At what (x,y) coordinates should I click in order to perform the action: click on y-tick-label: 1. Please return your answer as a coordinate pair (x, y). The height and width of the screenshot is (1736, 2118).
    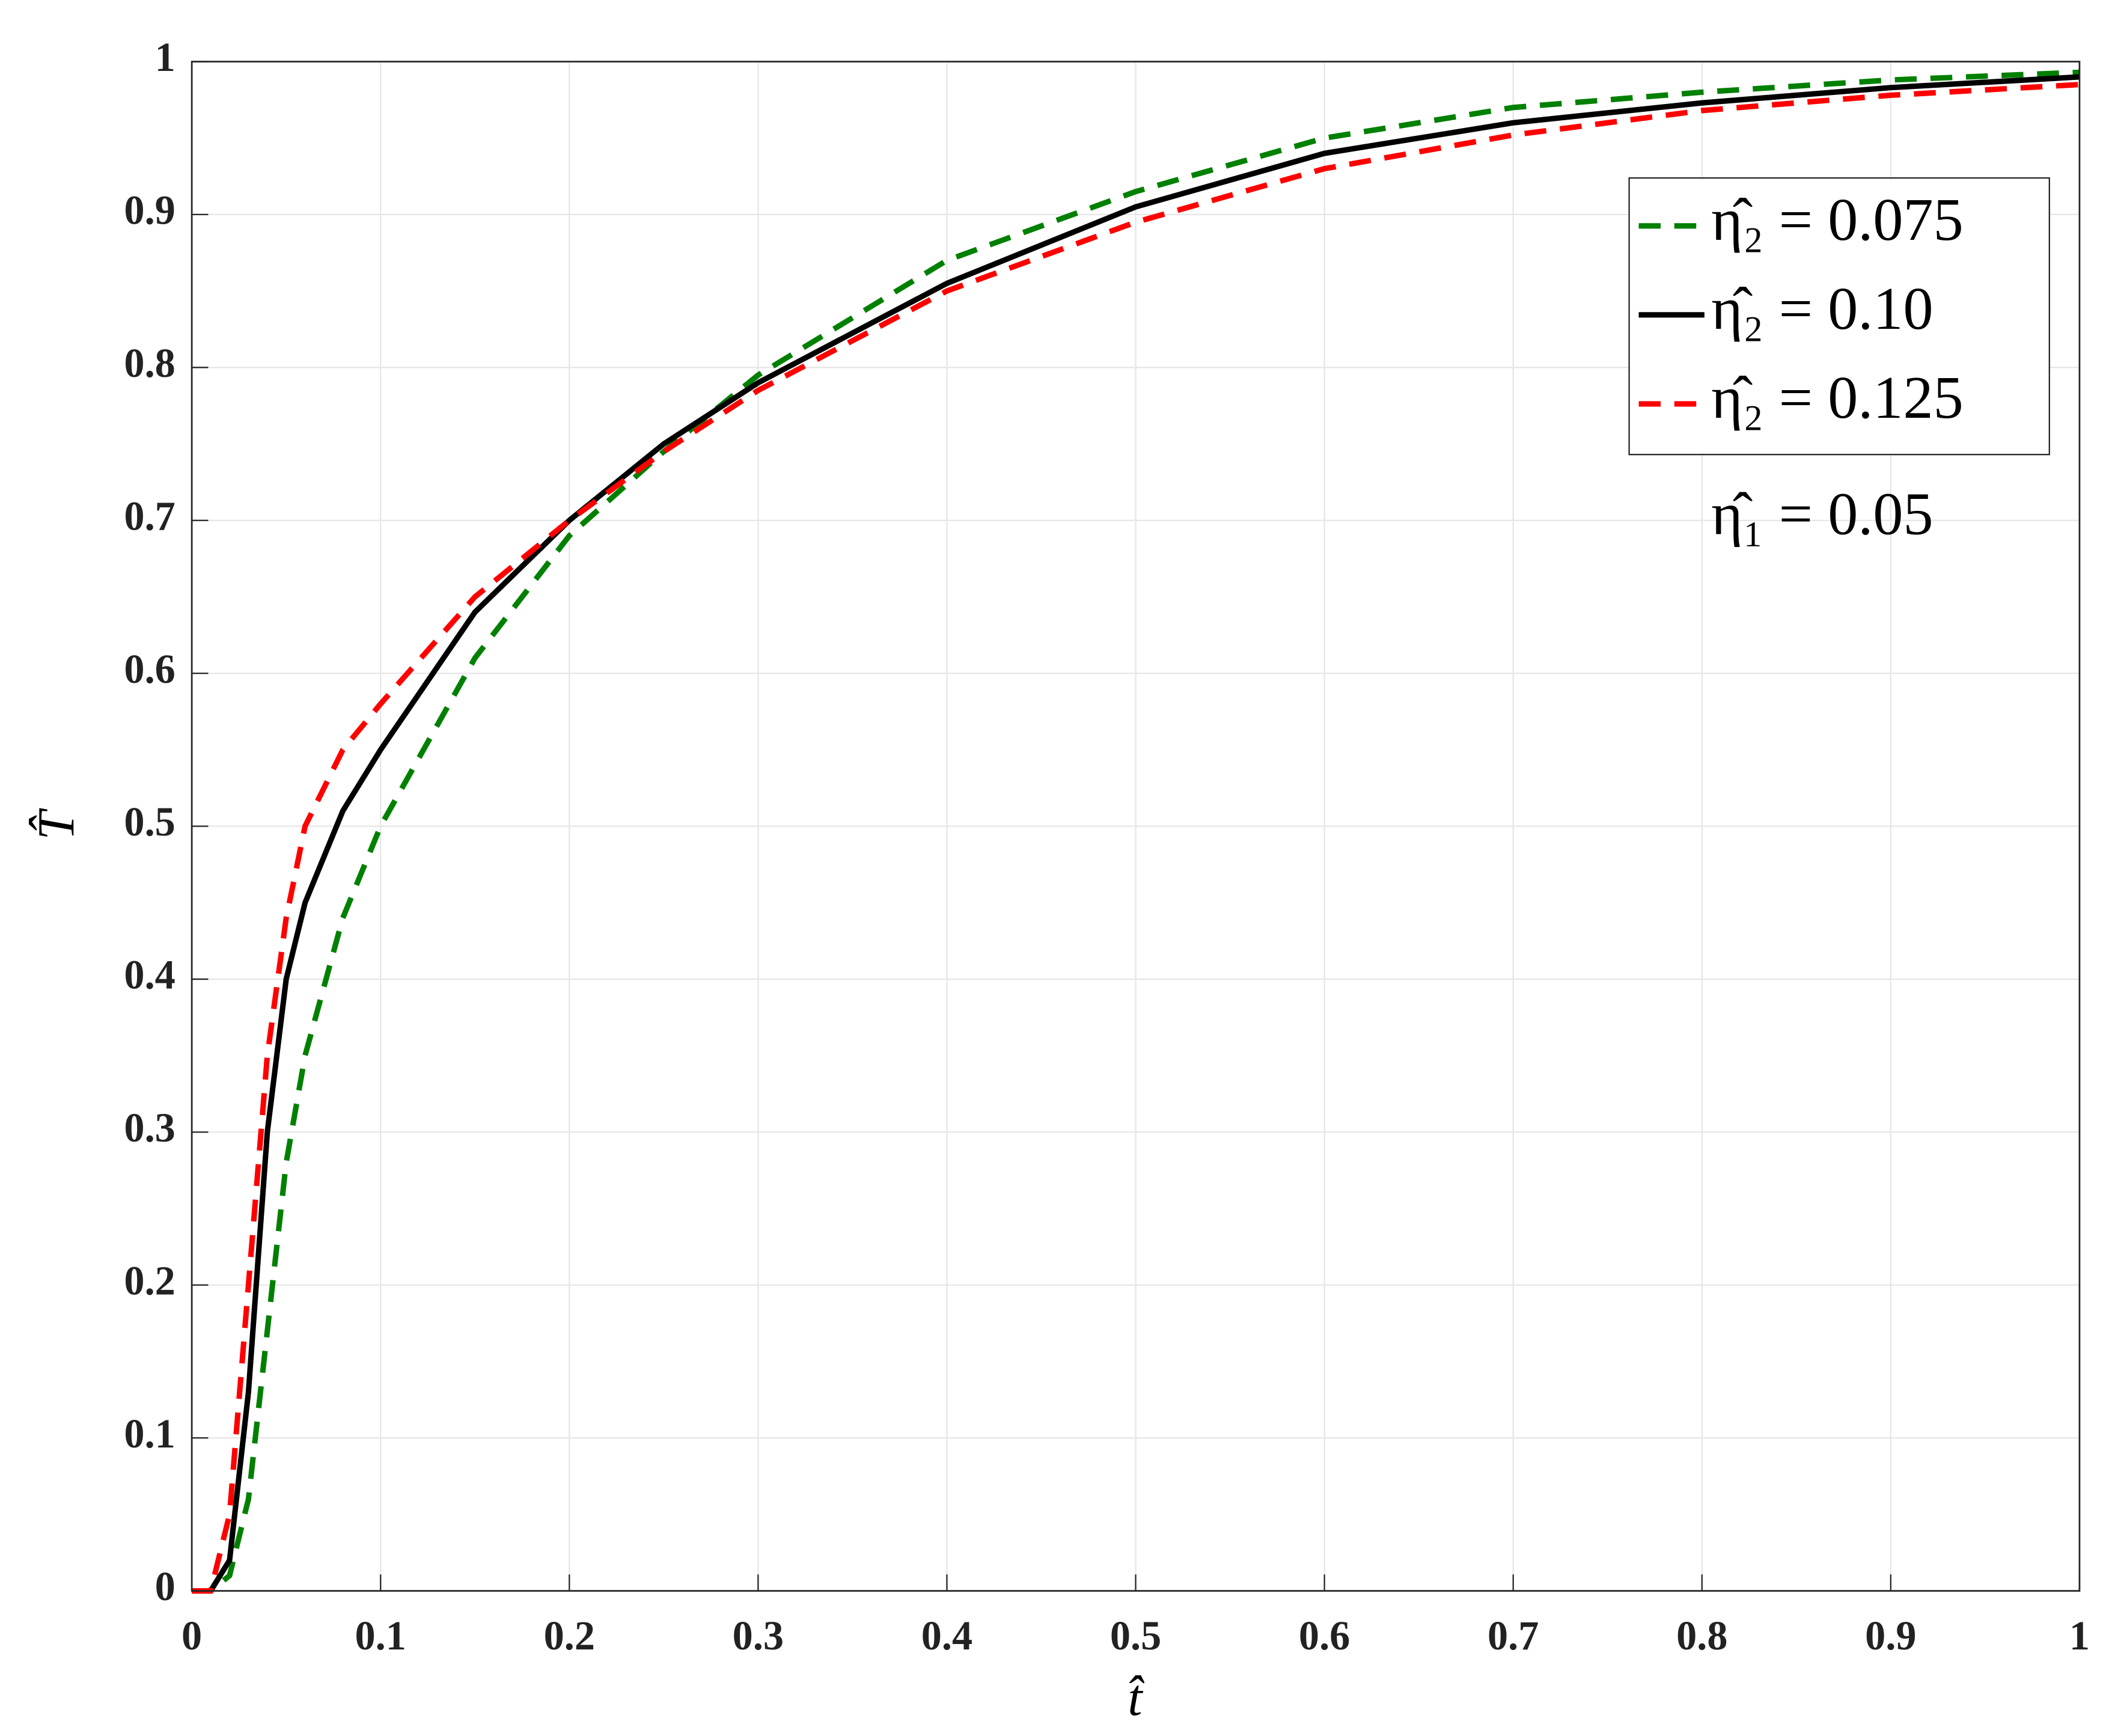
    Looking at the image, I should click on (165, 57).